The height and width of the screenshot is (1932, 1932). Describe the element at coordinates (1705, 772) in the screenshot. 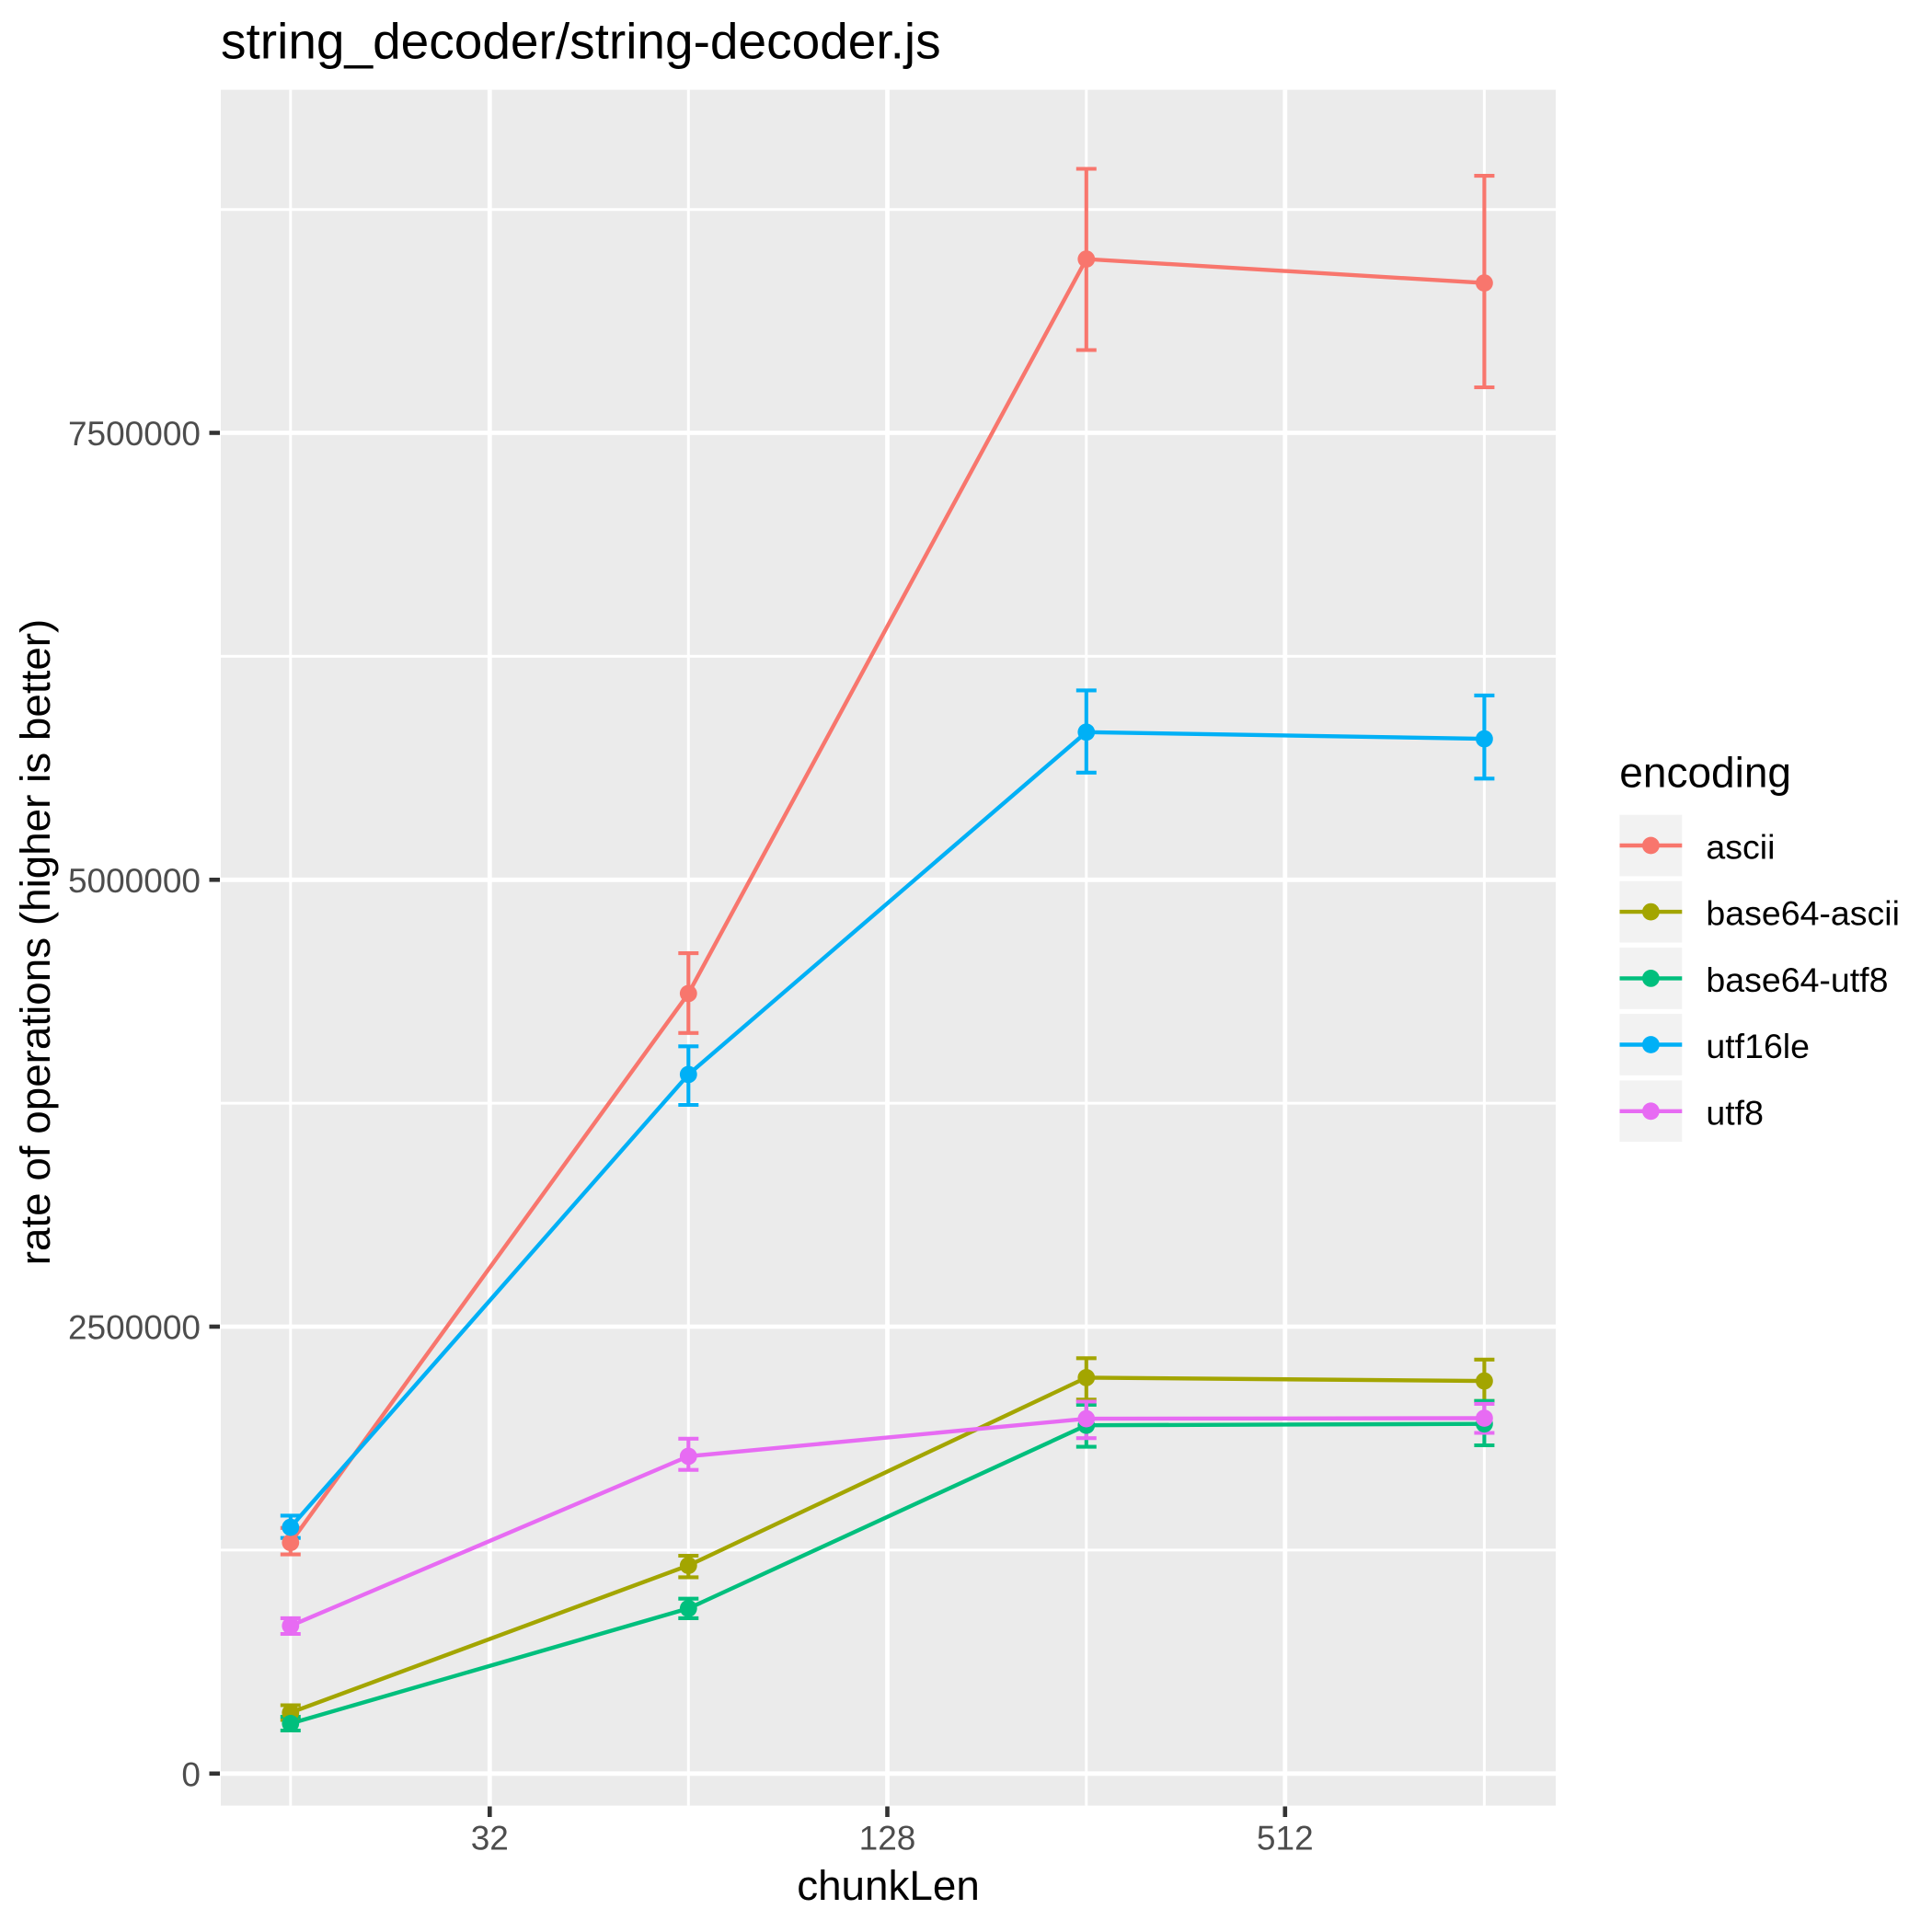

I see `svg-text: encoding` at that location.